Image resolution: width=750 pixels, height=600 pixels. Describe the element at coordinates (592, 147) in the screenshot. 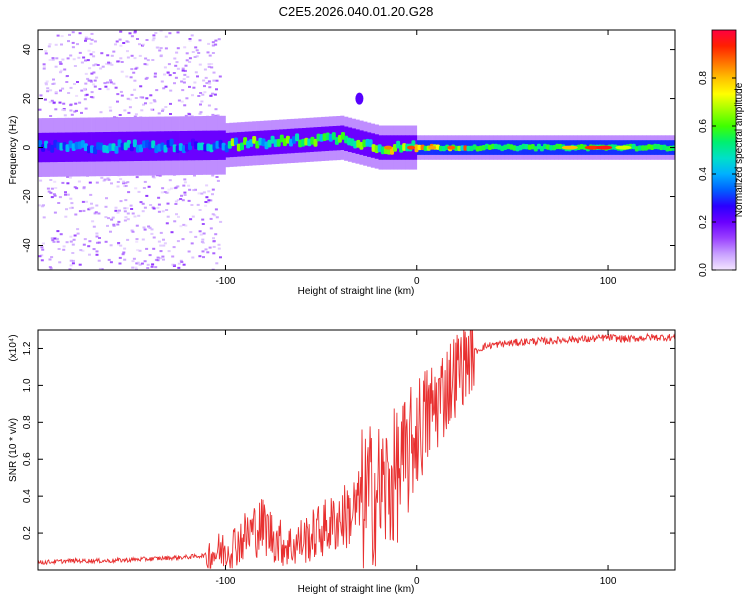

I see `heat-hotspot` at that location.